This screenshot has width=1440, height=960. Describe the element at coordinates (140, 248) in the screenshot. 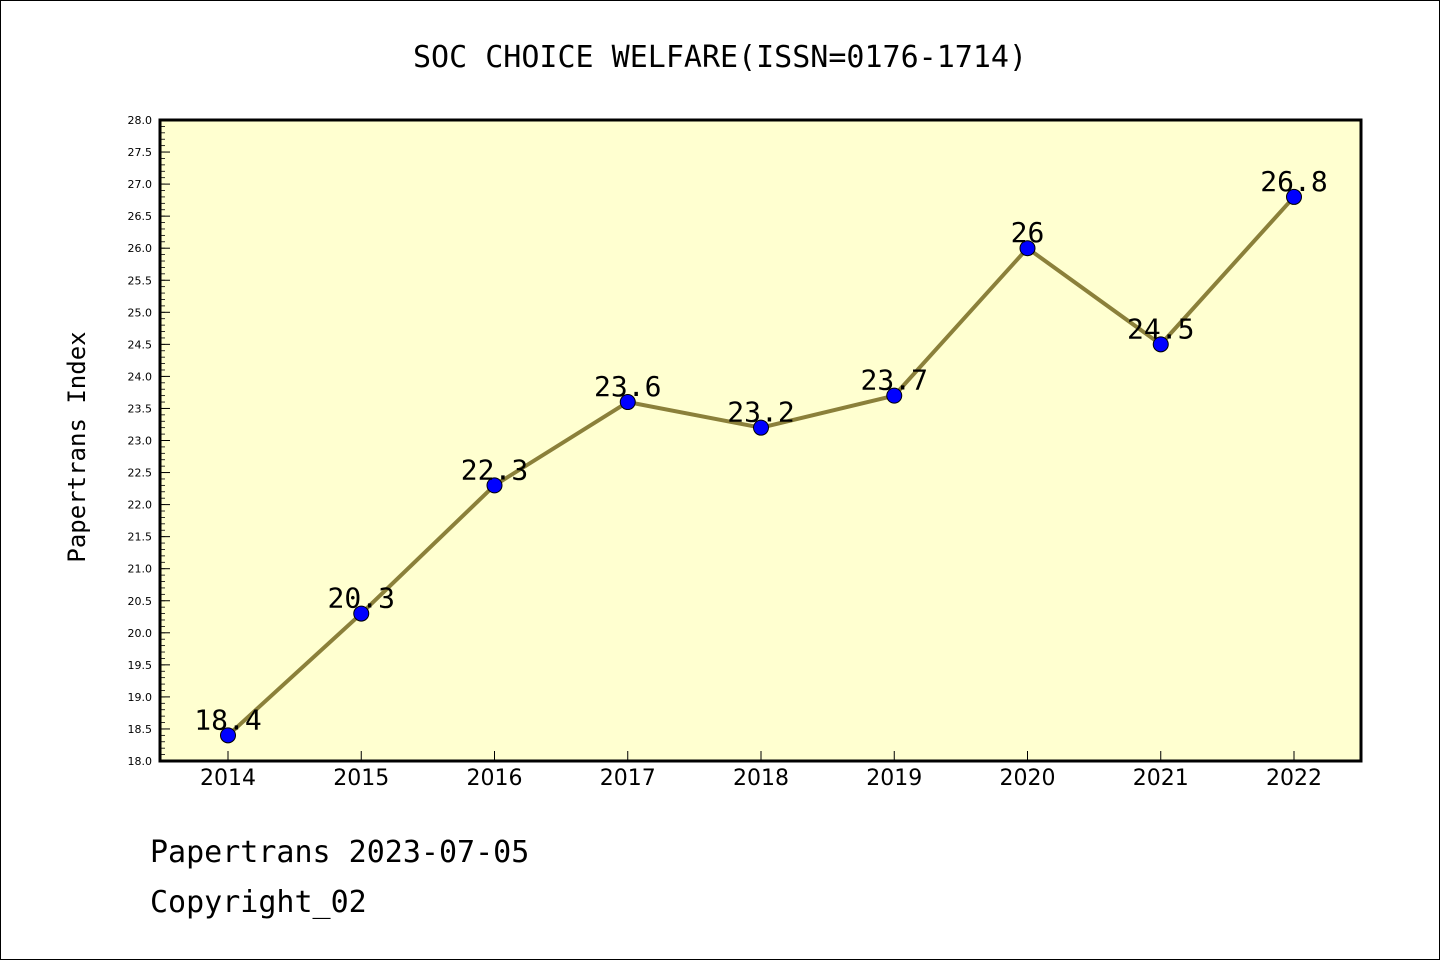

I see `y-tick-label: 26.0` at that location.